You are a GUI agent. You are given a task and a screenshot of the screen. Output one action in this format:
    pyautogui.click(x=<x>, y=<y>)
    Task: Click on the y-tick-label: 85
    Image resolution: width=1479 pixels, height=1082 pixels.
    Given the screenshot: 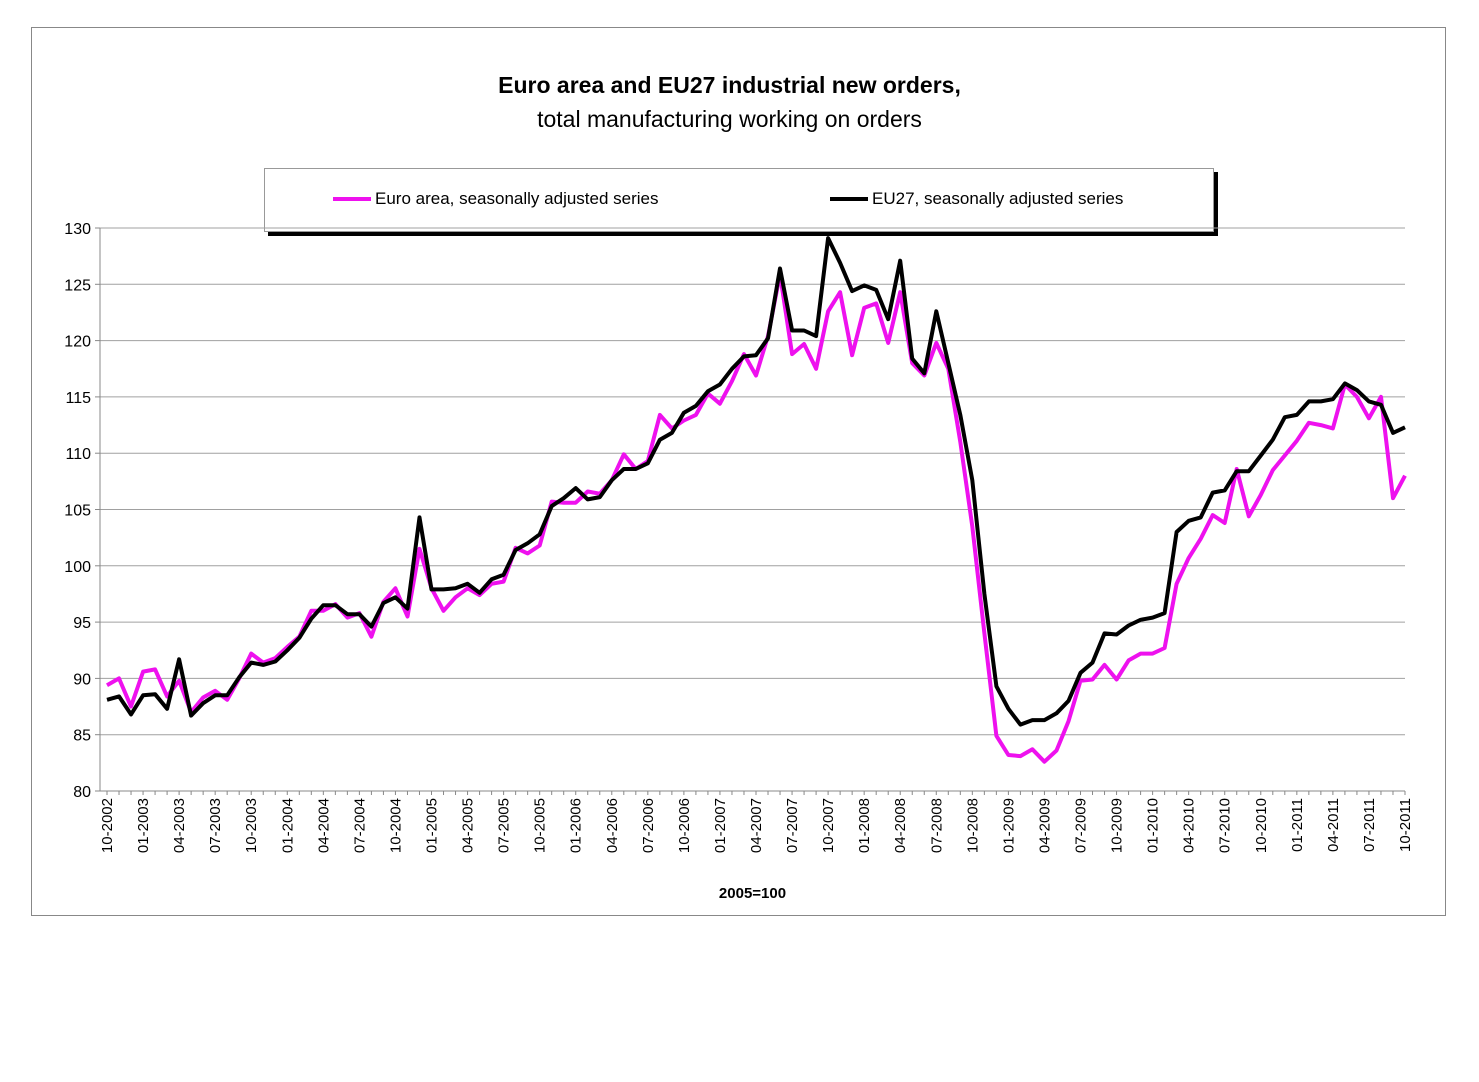 What is the action you would take?
    pyautogui.click(x=82, y=736)
    